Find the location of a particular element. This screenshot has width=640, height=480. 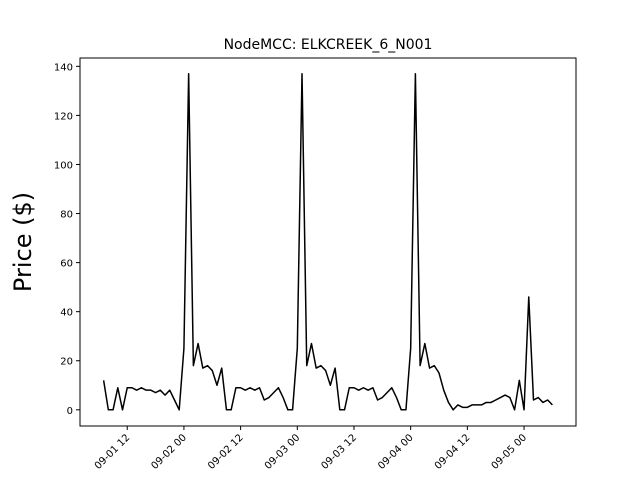

x-tick-label: 09-01 12 is located at coordinates (113, 452).